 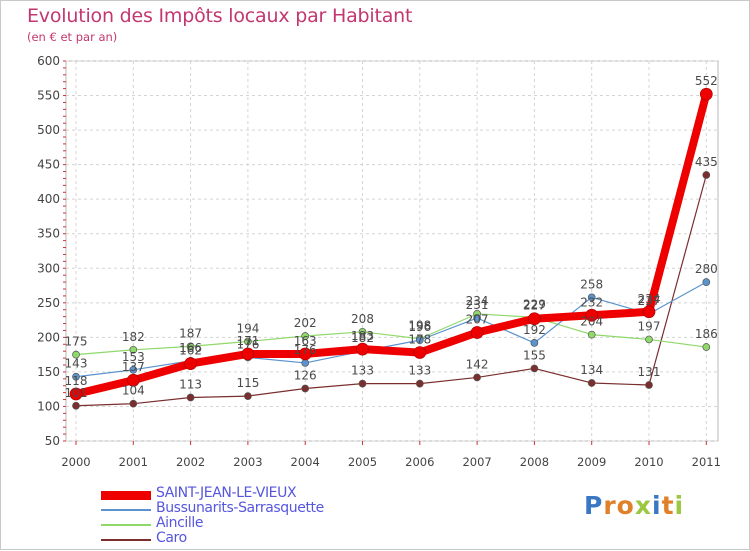 I want to click on data-label: 197, so click(x=649, y=326).